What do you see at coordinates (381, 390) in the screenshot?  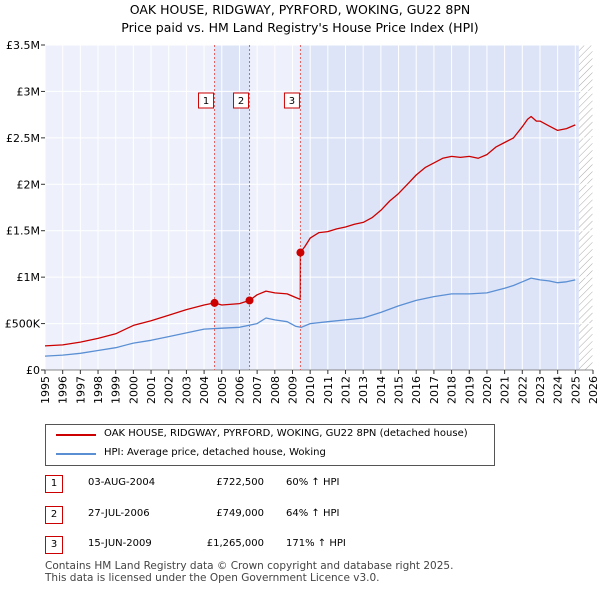 I see `x-tick-label: 2014` at bounding box center [381, 390].